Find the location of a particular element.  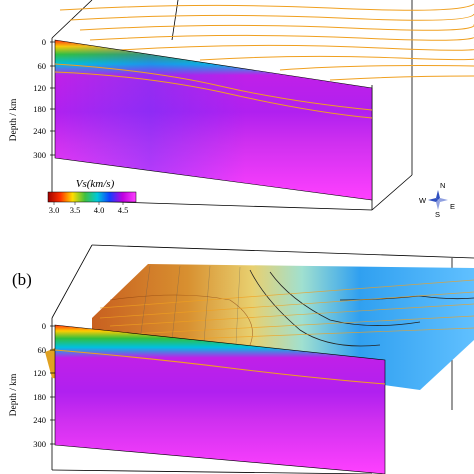

panel-b-depth-axis: Depth / km 0 60 120 180 240 300 is located at coordinates (32, 385).